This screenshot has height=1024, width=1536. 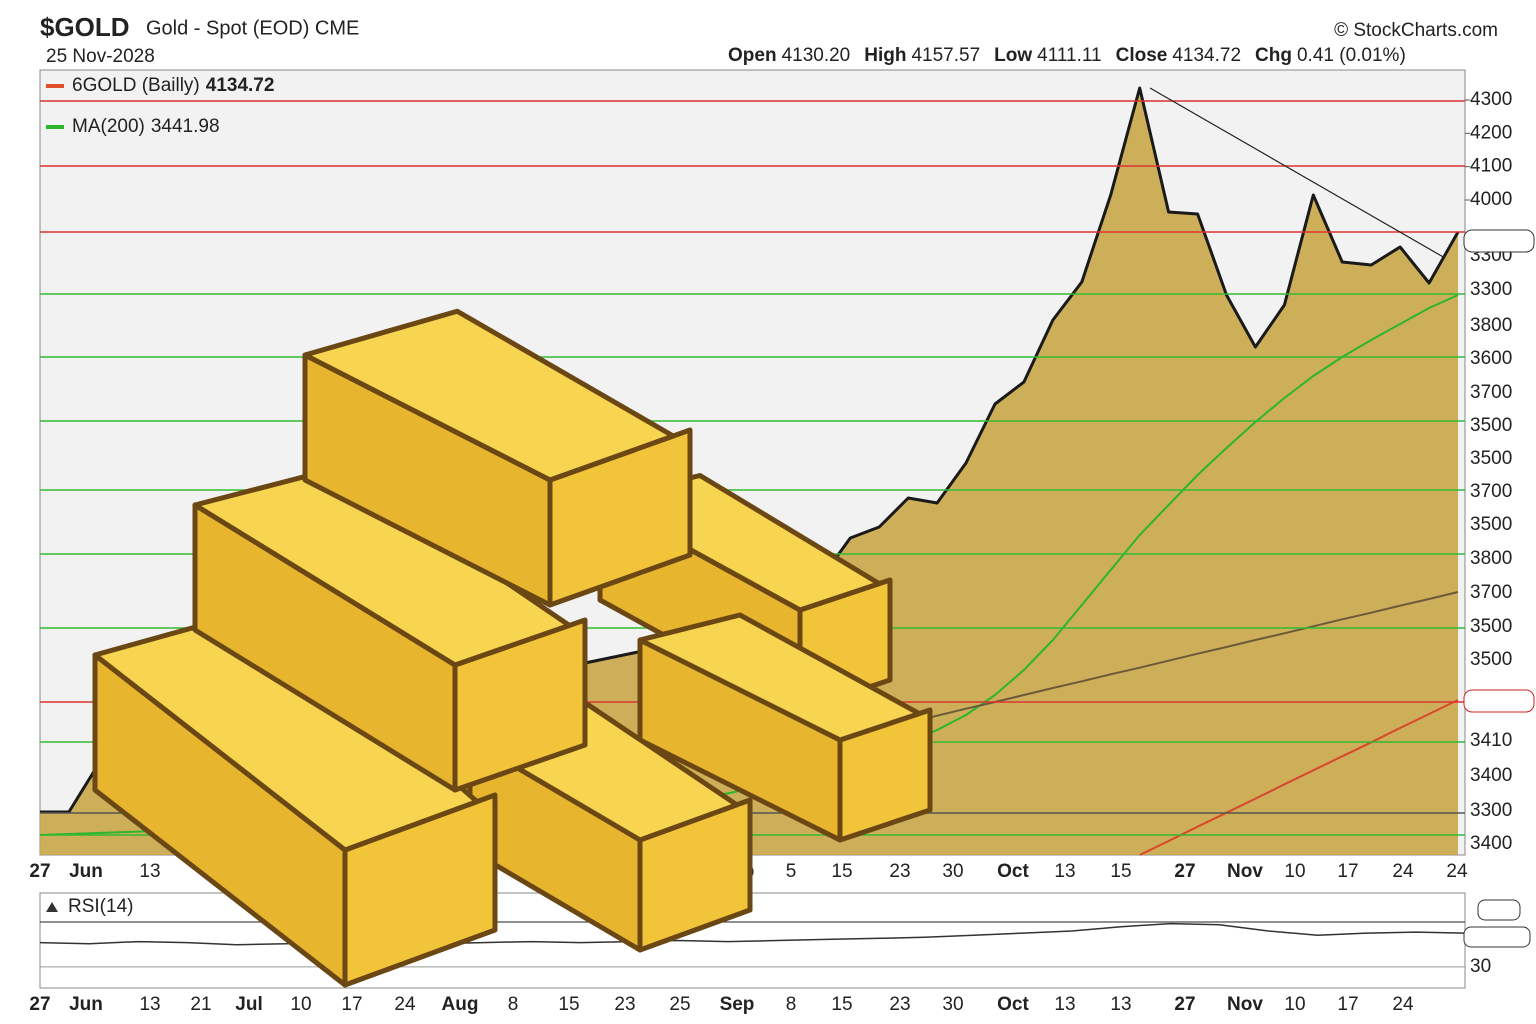 What do you see at coordinates (1273, 55) in the screenshot?
I see `quote-label: Chg` at bounding box center [1273, 55].